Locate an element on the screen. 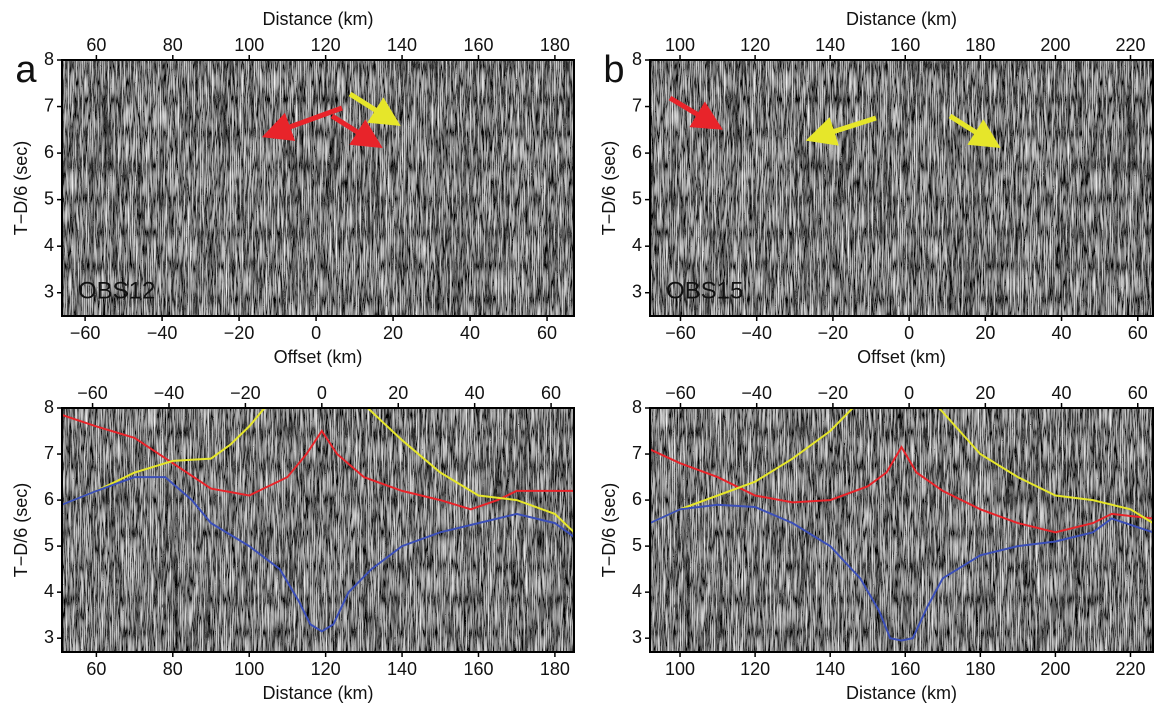 Image resolution: width=1154 pixels, height=715 pixels. panel-label: a is located at coordinates (26, 70).